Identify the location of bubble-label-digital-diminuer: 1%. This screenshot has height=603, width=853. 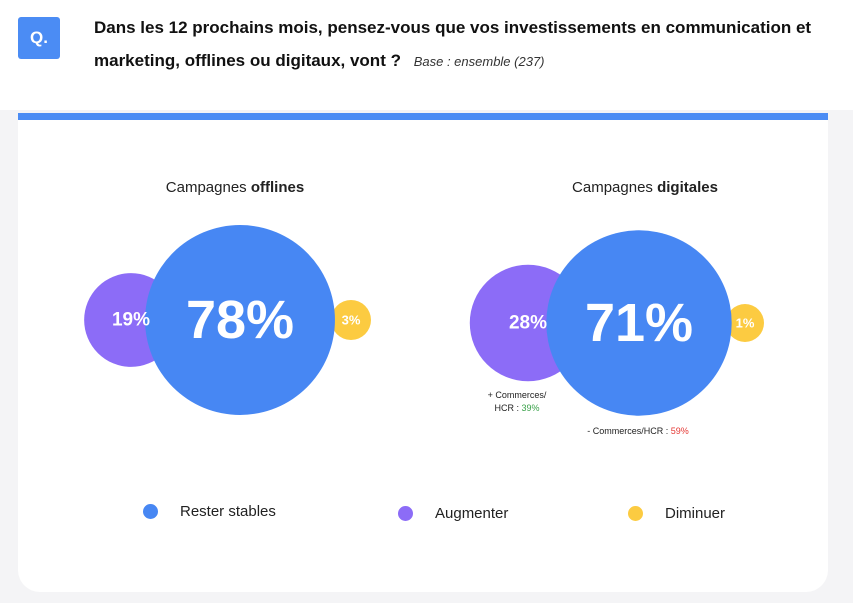
(745, 323).